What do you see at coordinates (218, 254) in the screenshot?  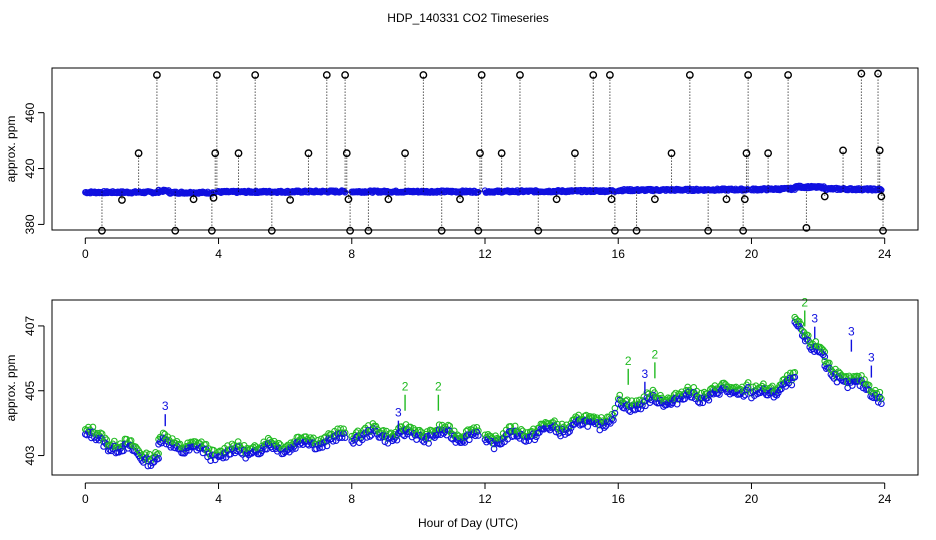 I see `top-x-tick-label: 4` at bounding box center [218, 254].